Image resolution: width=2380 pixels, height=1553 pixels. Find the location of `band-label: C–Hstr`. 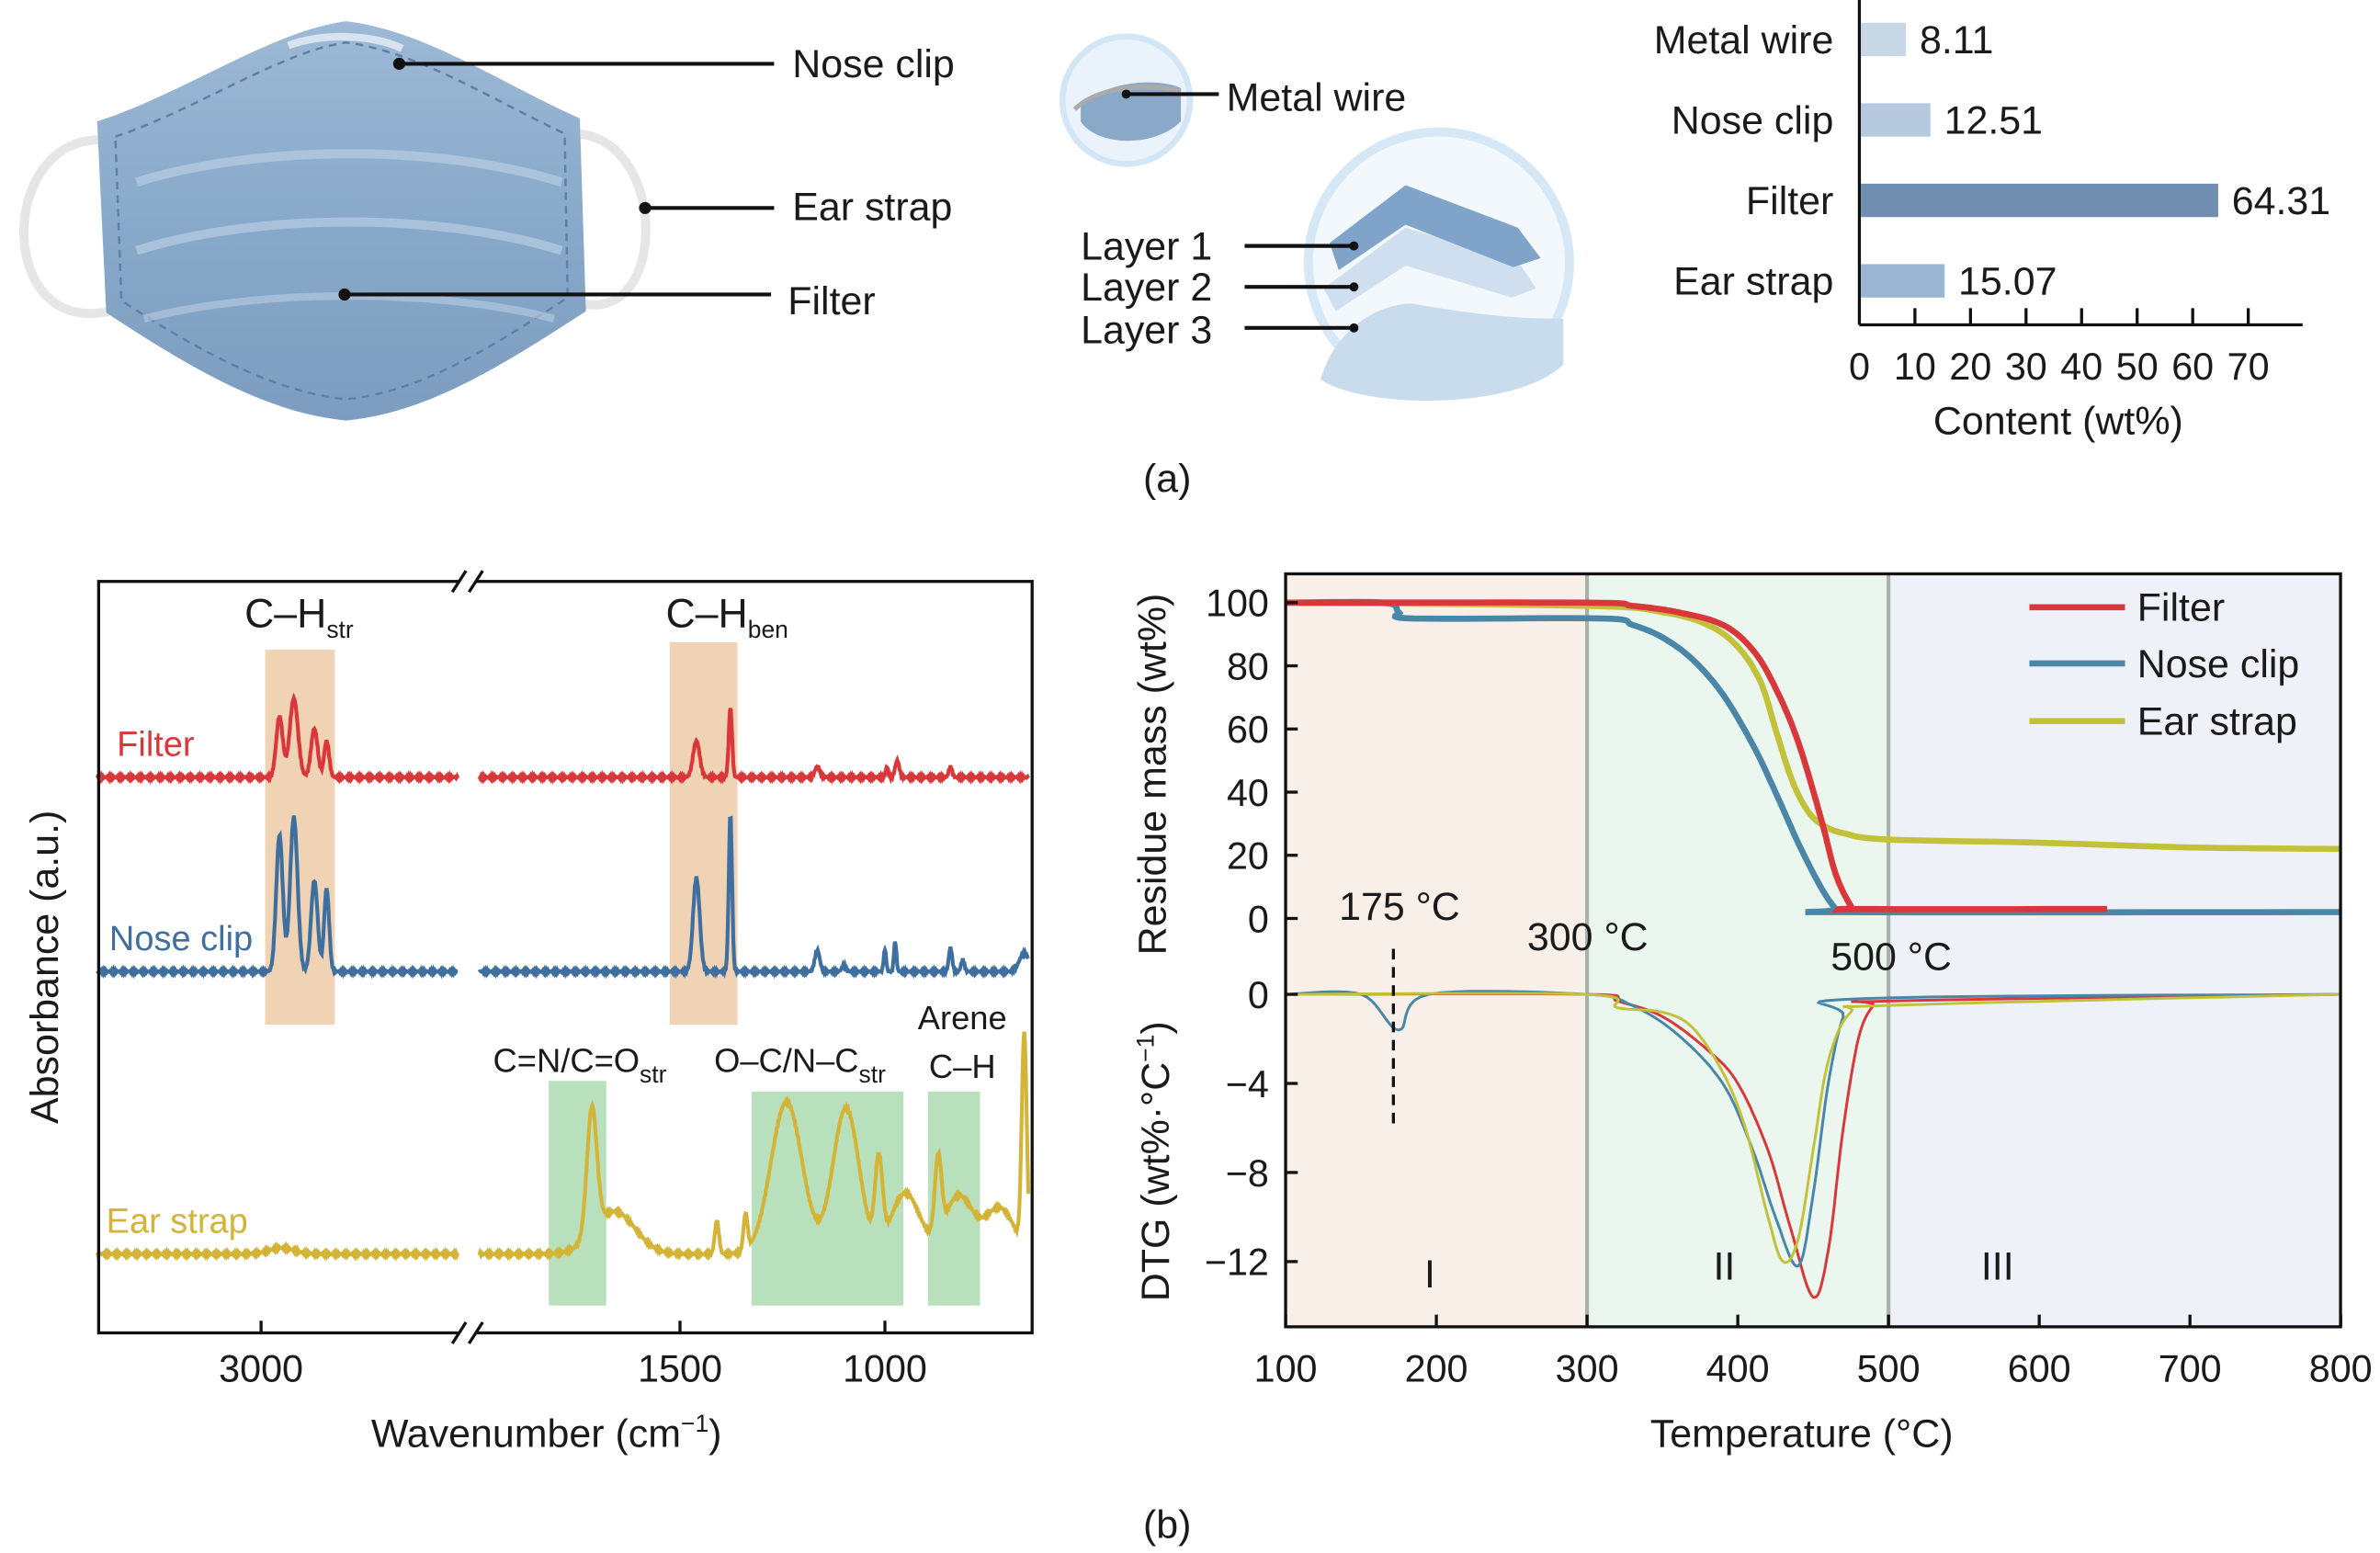

band-label: C–Hstr is located at coordinates (299, 617).